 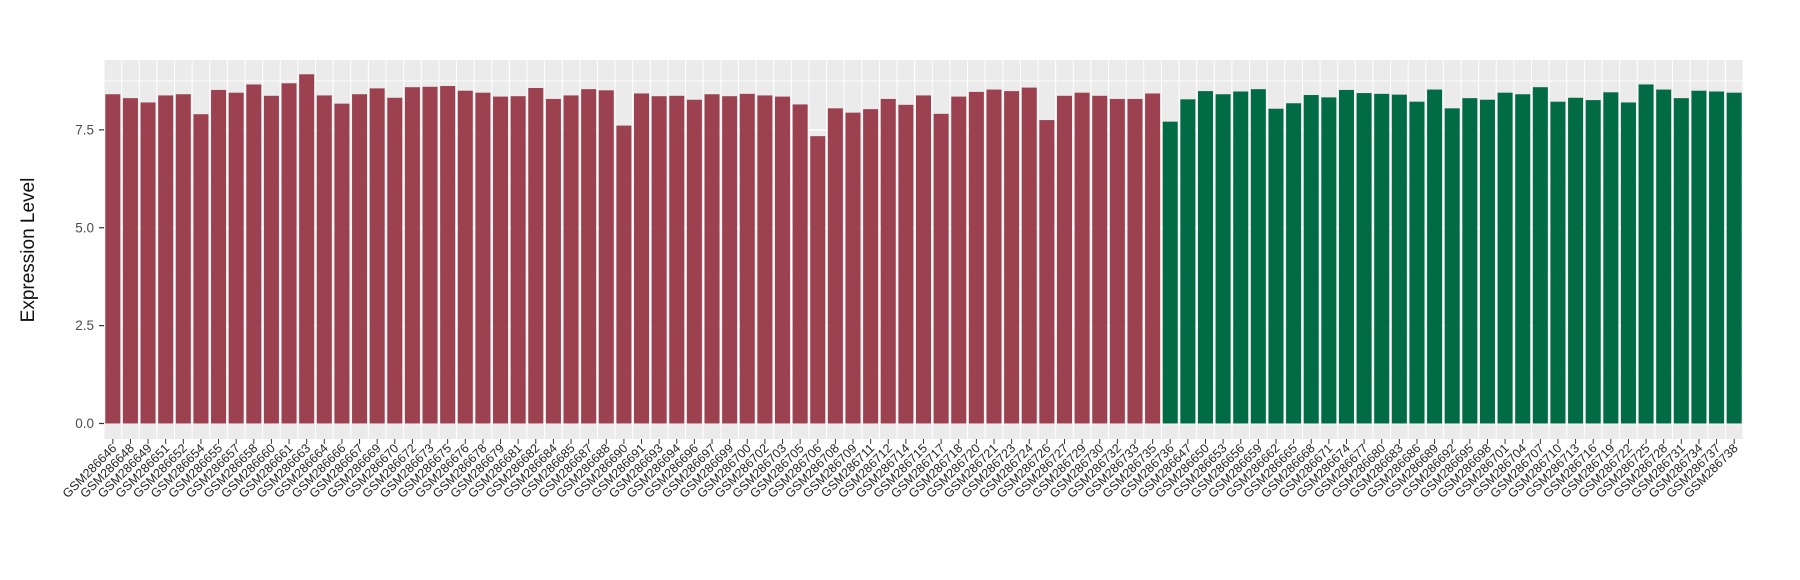 What do you see at coordinates (28, 250) in the screenshot?
I see `y-axis-title: Expression Level` at bounding box center [28, 250].